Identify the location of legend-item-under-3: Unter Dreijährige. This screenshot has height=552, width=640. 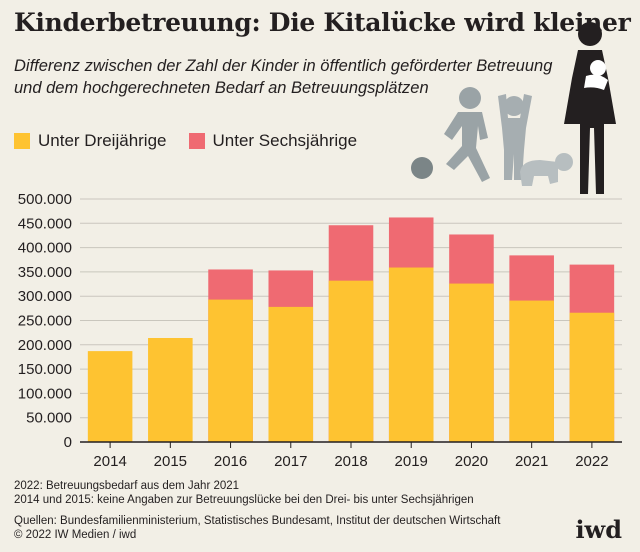
(90, 141).